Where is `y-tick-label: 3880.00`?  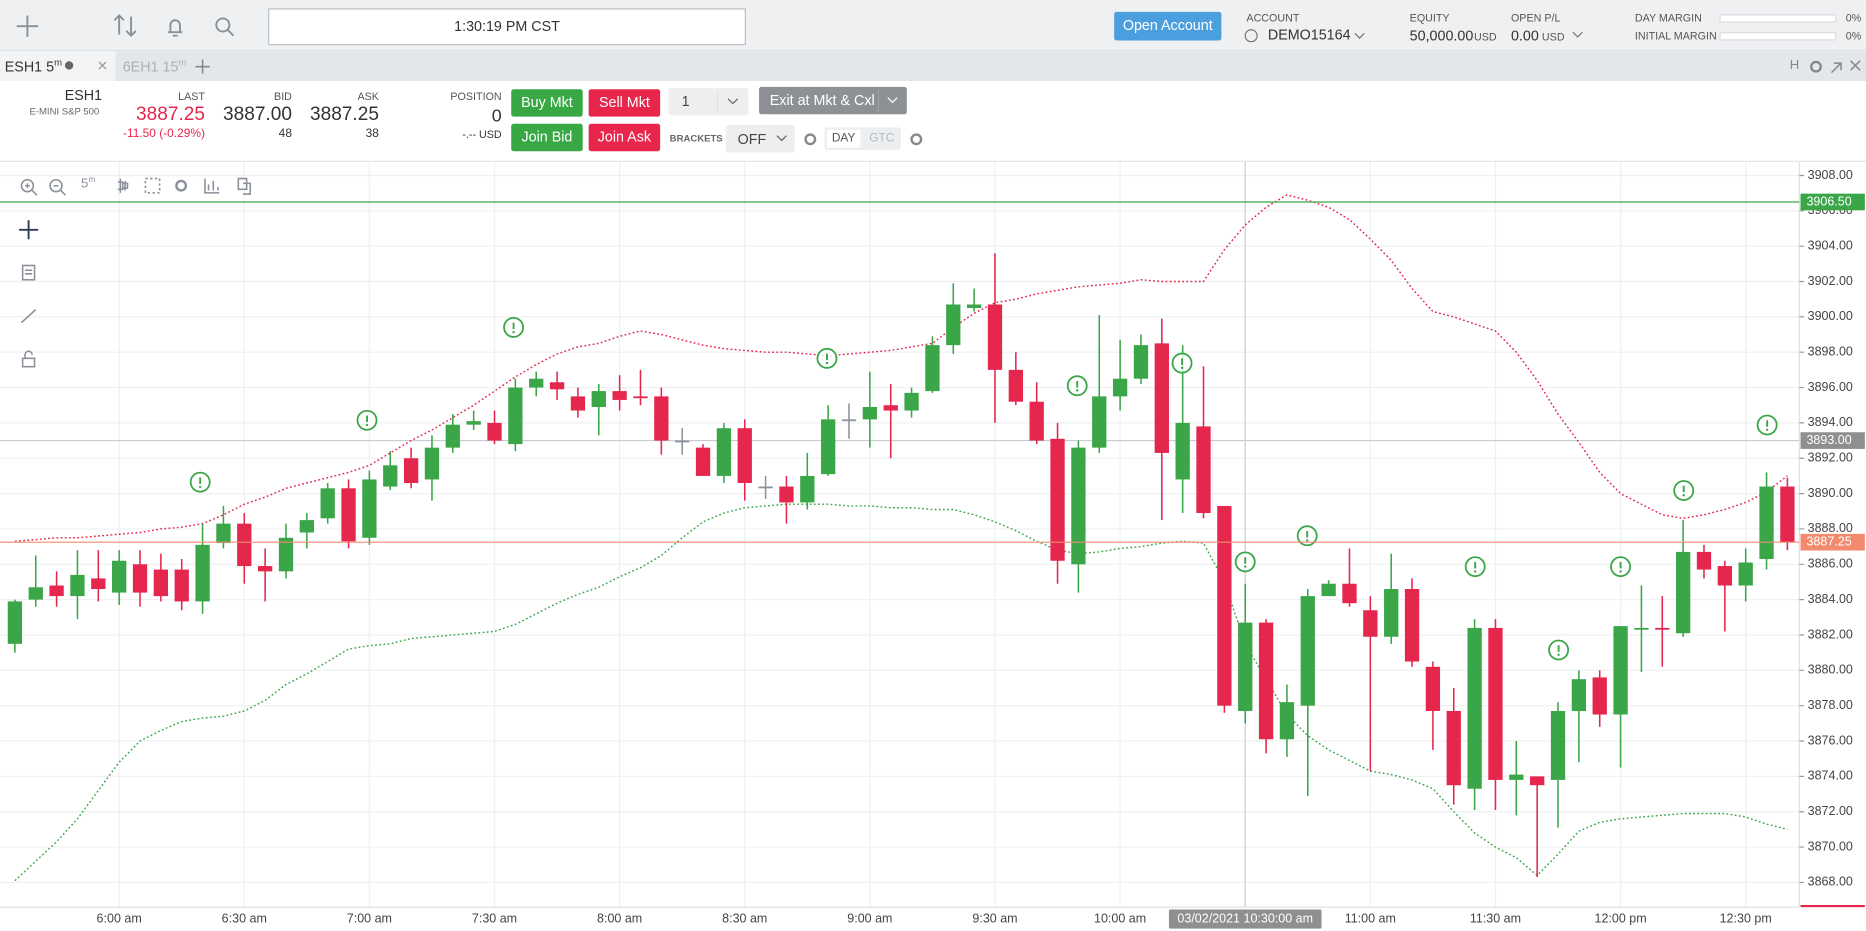
y-tick-label: 3880.00 is located at coordinates (1830, 670).